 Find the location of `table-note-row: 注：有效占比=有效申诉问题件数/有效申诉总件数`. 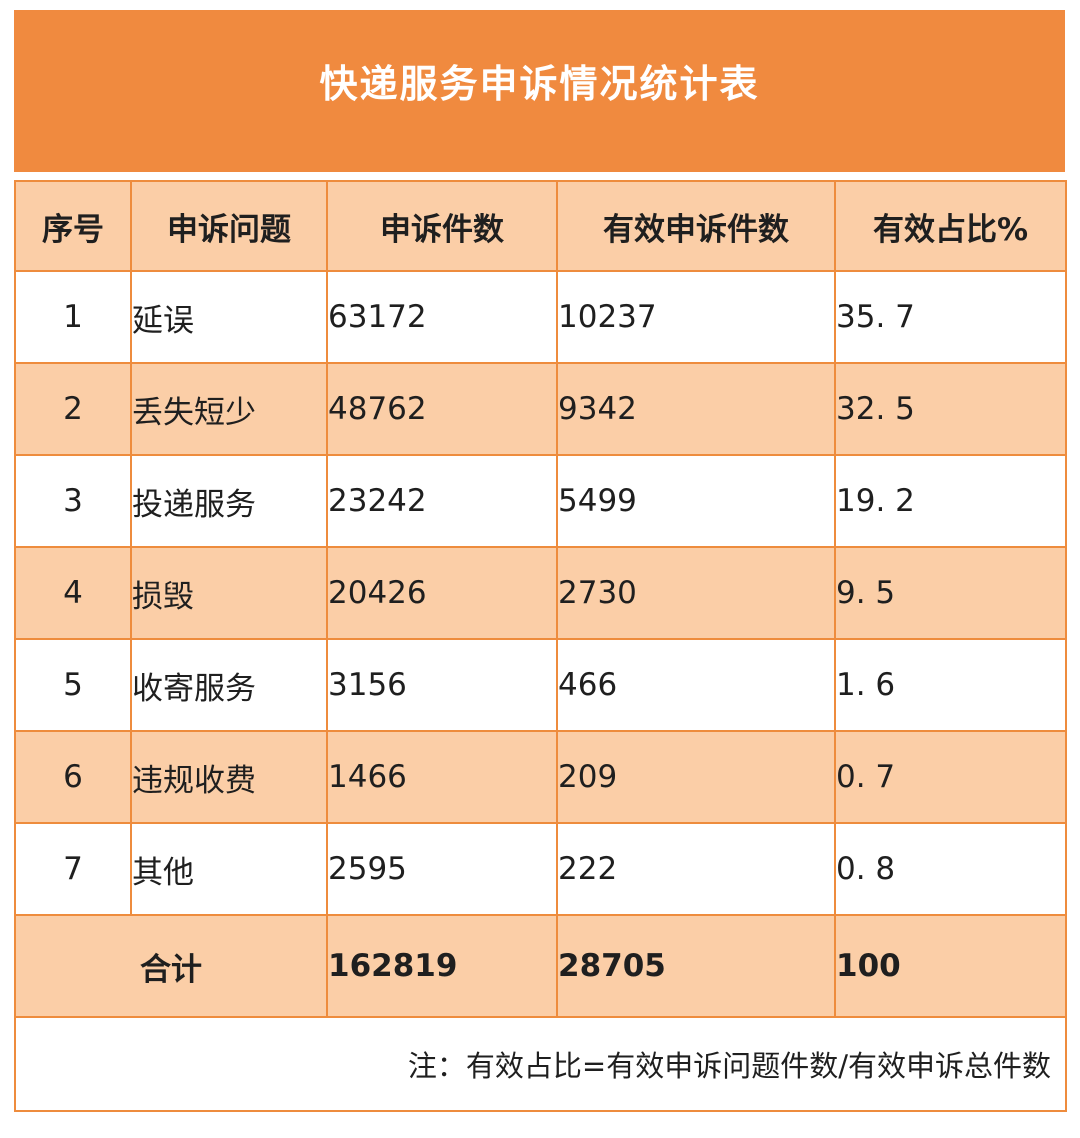

table-note-row: 注：有效占比=有效申诉问题件数/有效申诉总件数 is located at coordinates (540, 1064).